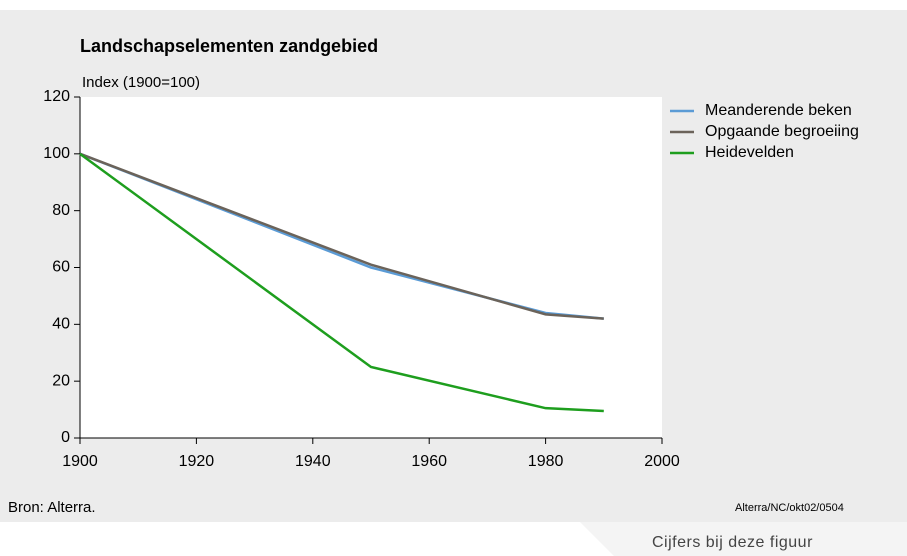  What do you see at coordinates (61, 380) in the screenshot?
I see `y-tick-label: 20` at bounding box center [61, 380].